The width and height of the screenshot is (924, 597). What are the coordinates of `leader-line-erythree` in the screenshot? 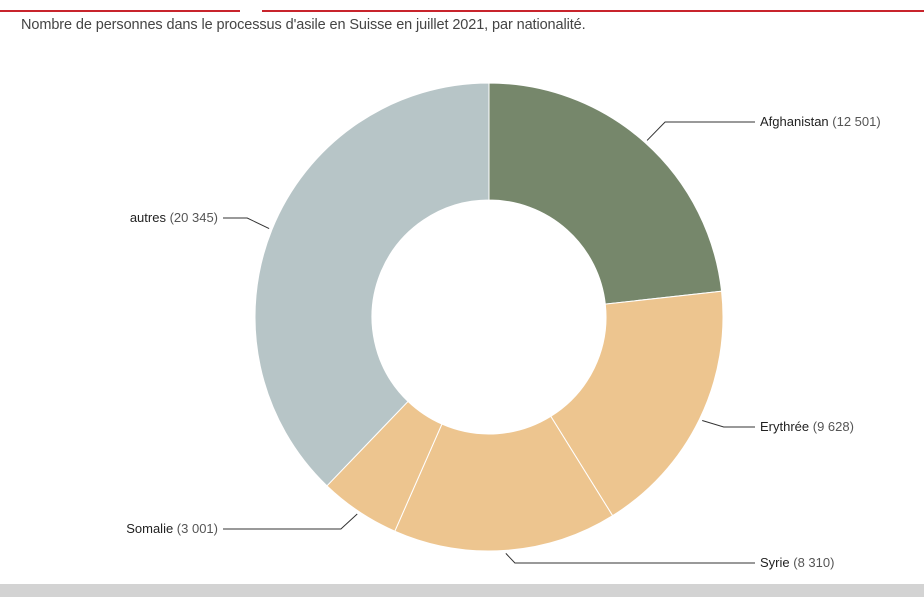 It's located at (728, 424).